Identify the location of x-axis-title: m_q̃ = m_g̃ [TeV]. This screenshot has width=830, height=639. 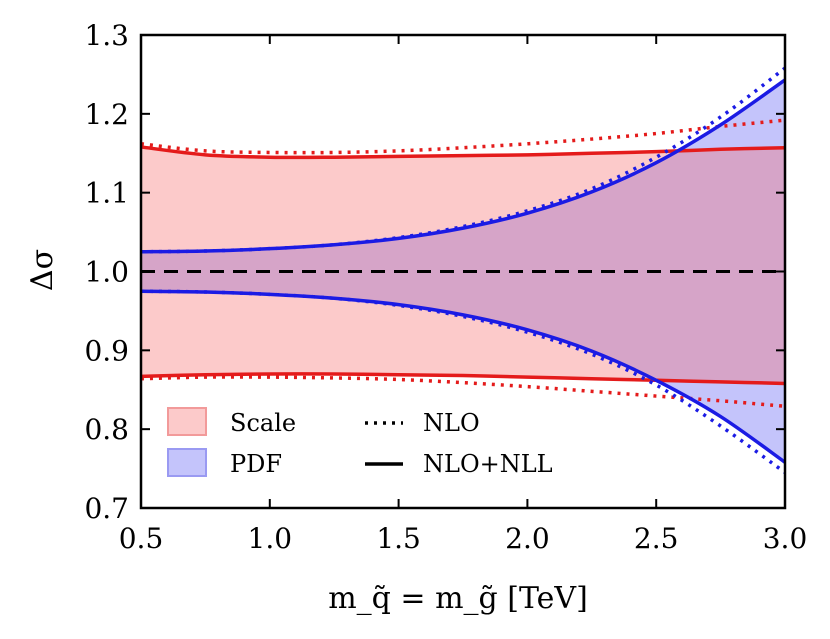
(458, 598).